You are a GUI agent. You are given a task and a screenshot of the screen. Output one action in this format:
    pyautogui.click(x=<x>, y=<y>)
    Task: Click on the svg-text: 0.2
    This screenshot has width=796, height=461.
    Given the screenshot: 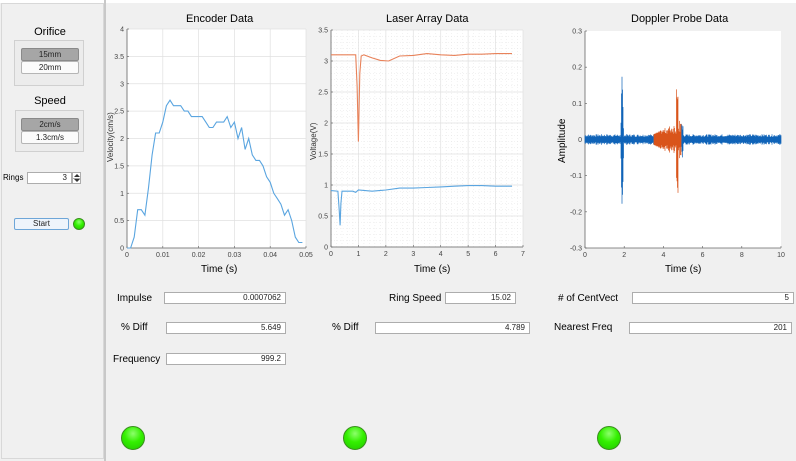 What is the action you would take?
    pyautogui.click(x=577, y=68)
    